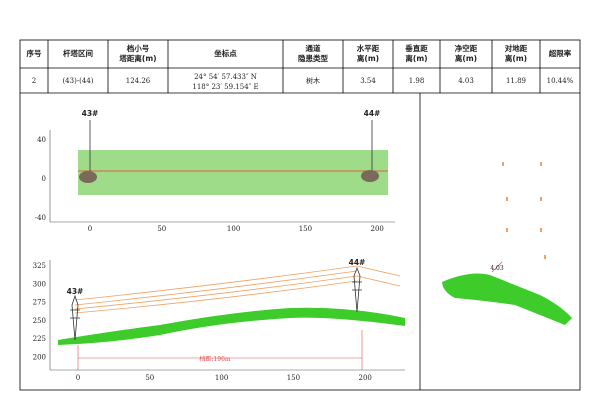  I want to click on y-tick-label: 275, so click(39, 303).